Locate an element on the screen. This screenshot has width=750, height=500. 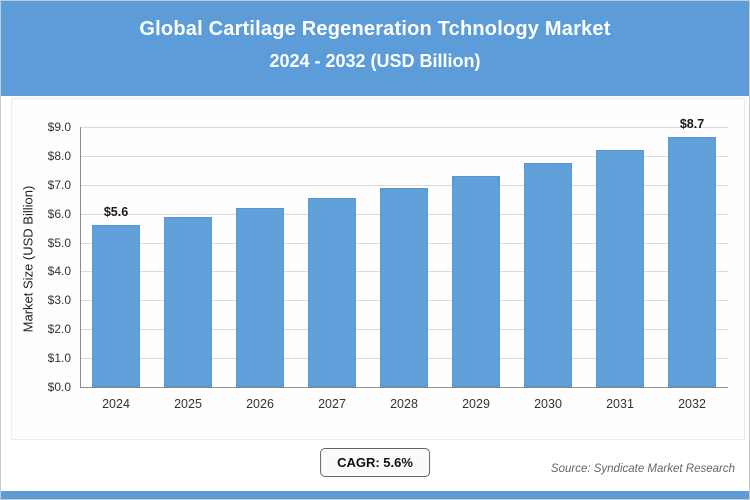
source-credit: Source: Syndicate Market Research is located at coordinates (642, 469).